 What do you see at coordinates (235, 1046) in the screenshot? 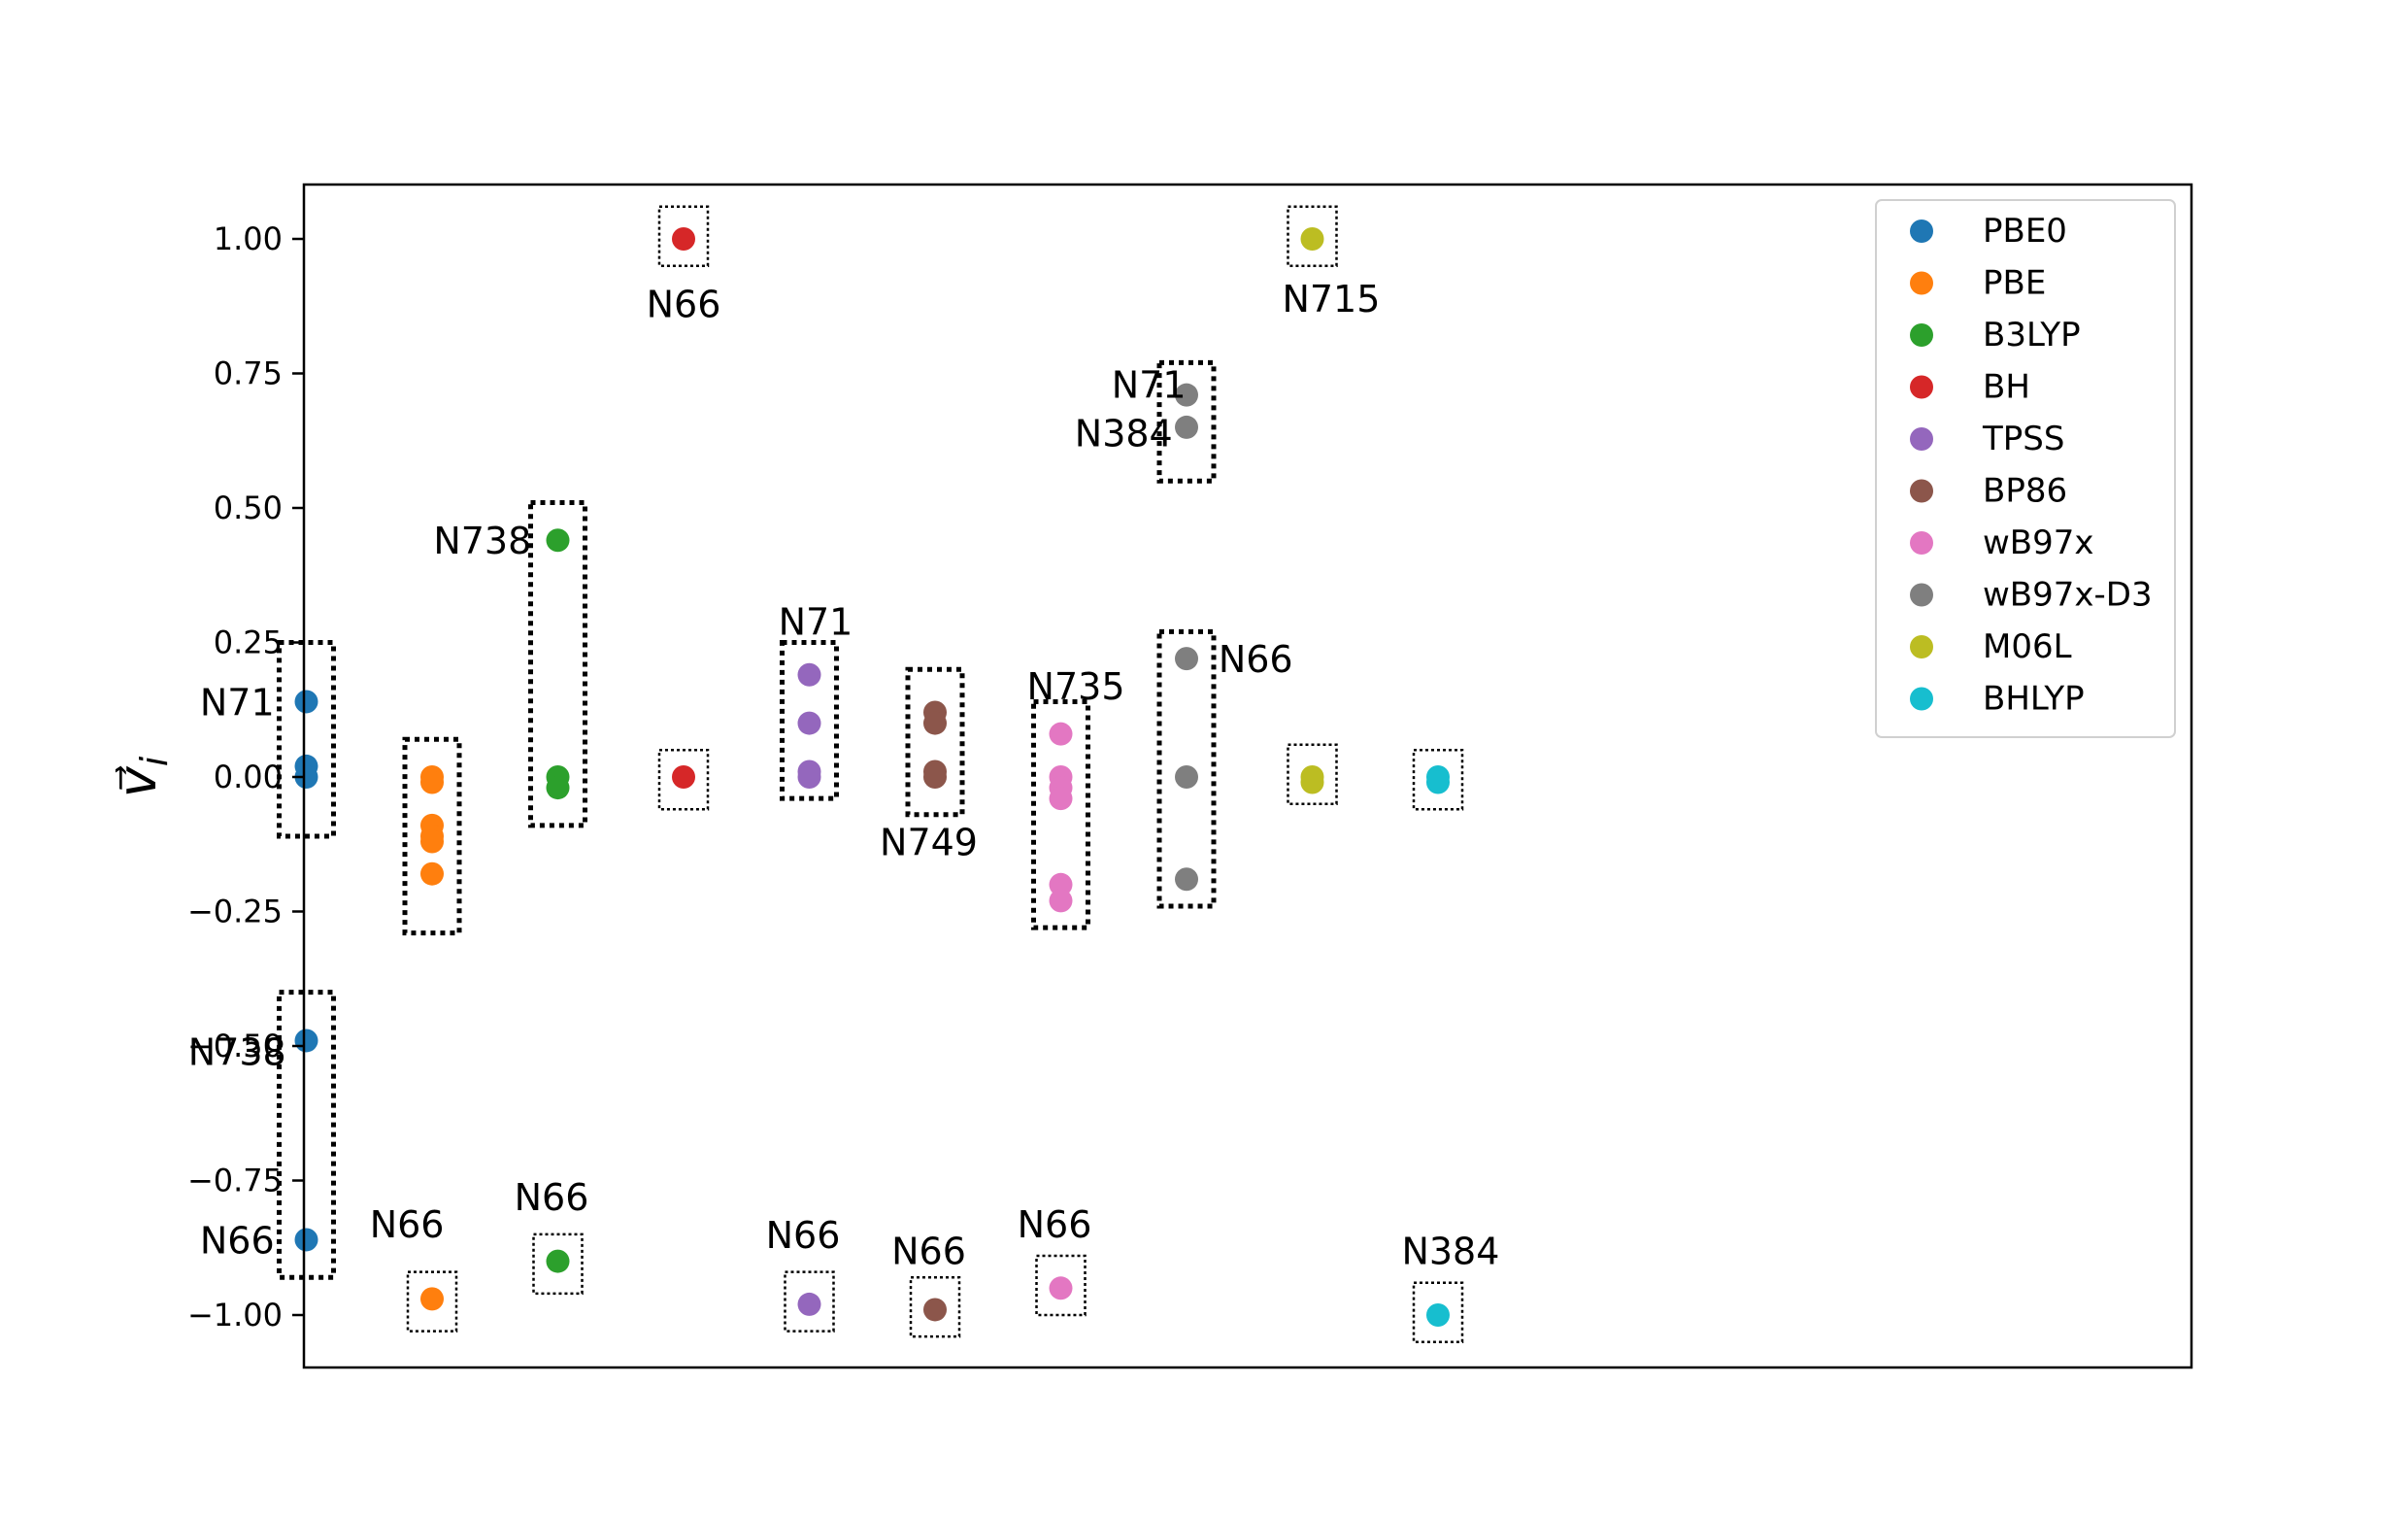
I see `y-tick-label-7: −0.50` at bounding box center [235, 1046].